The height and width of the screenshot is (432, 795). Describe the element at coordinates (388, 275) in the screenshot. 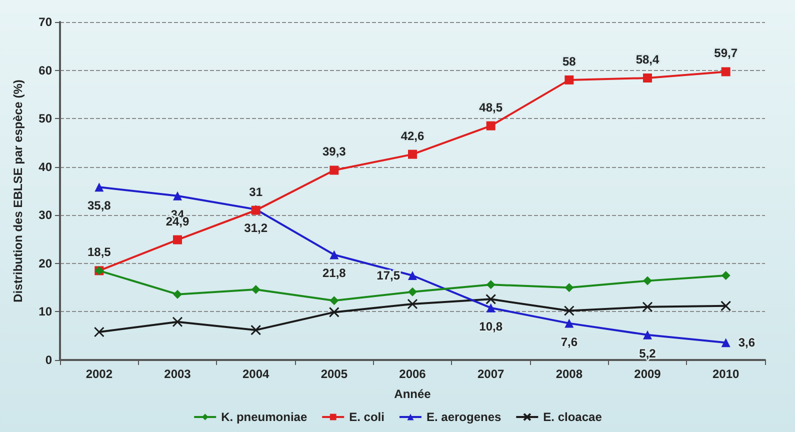

I see `data-label: 17,5` at that location.